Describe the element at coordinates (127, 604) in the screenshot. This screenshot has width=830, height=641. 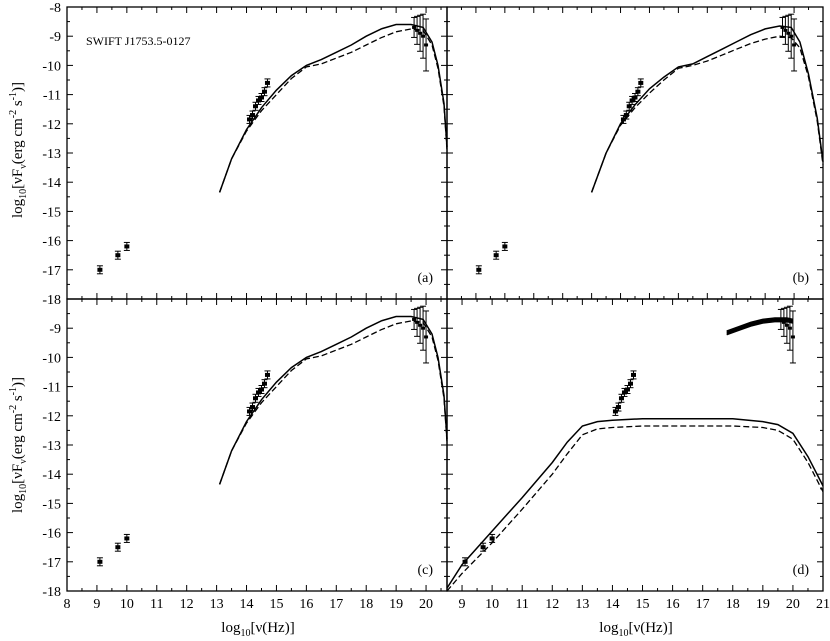
I see `x-tick-label: 10` at that location.